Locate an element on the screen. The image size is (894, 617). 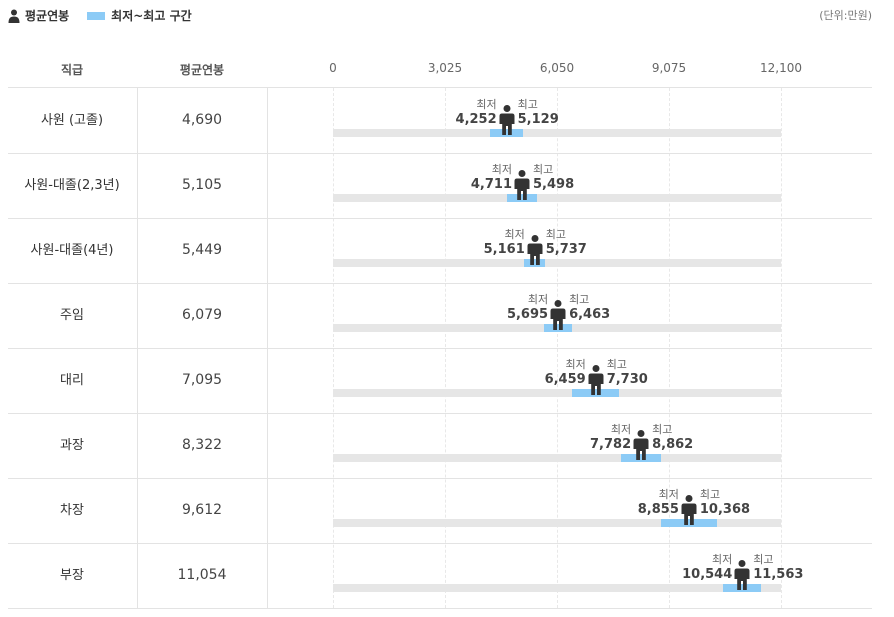
max-value: 8,862 is located at coordinates (673, 444).